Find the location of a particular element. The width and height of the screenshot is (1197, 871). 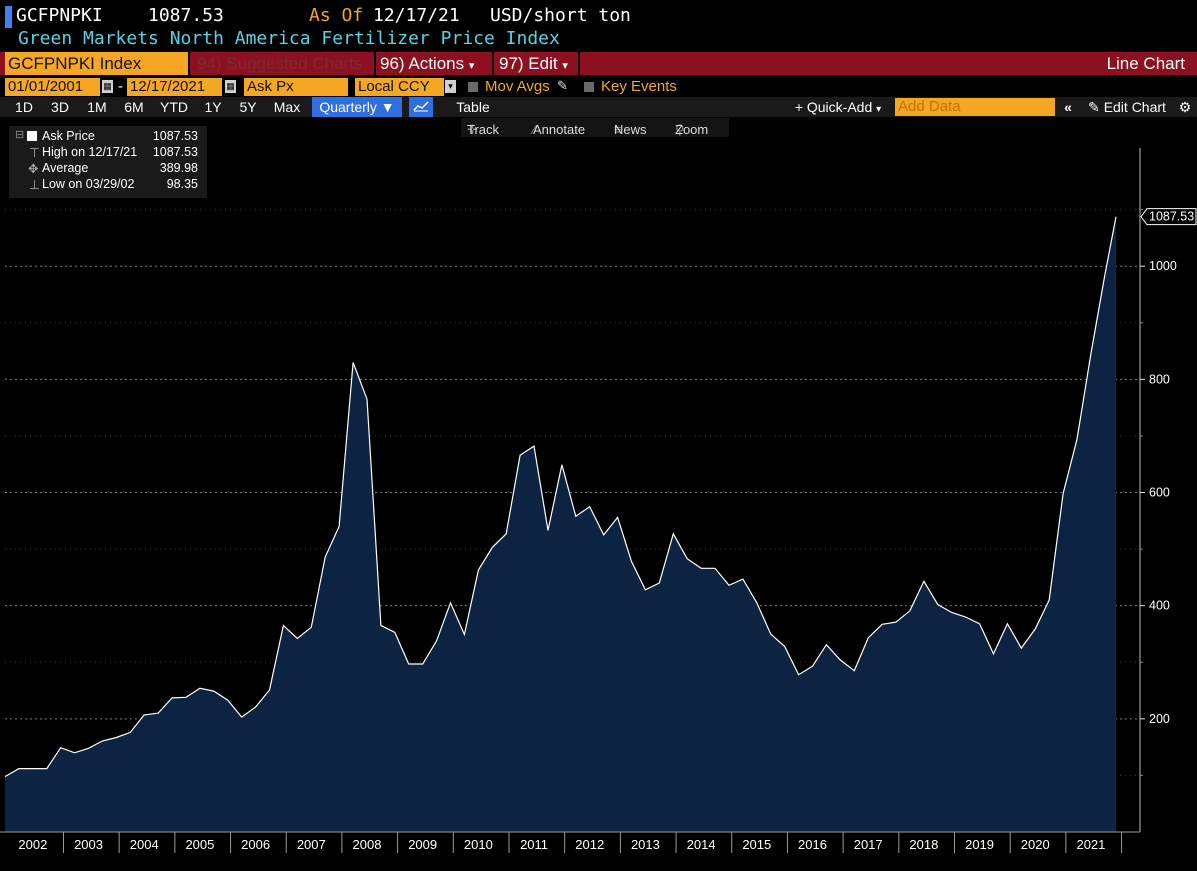

frequency-label: Quarterly is located at coordinates (348, 107).